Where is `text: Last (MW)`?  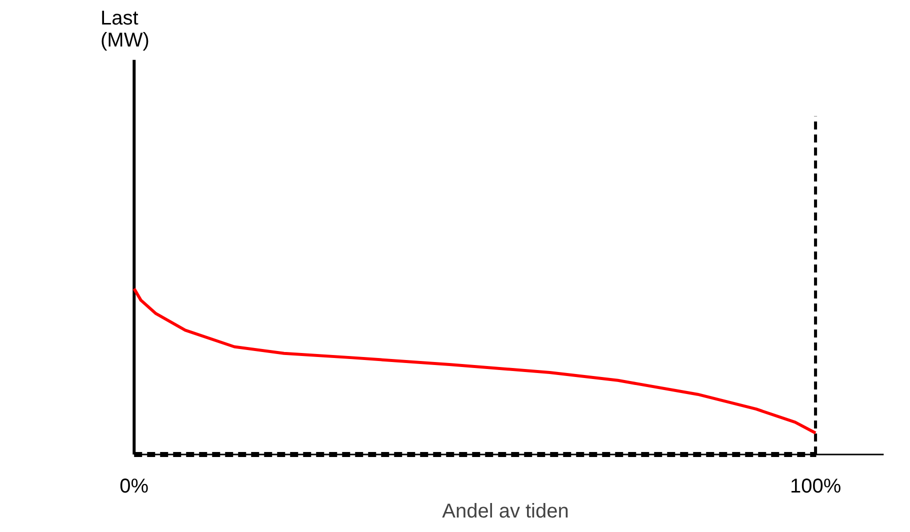
text: Last (MW) is located at coordinates (125, 30).